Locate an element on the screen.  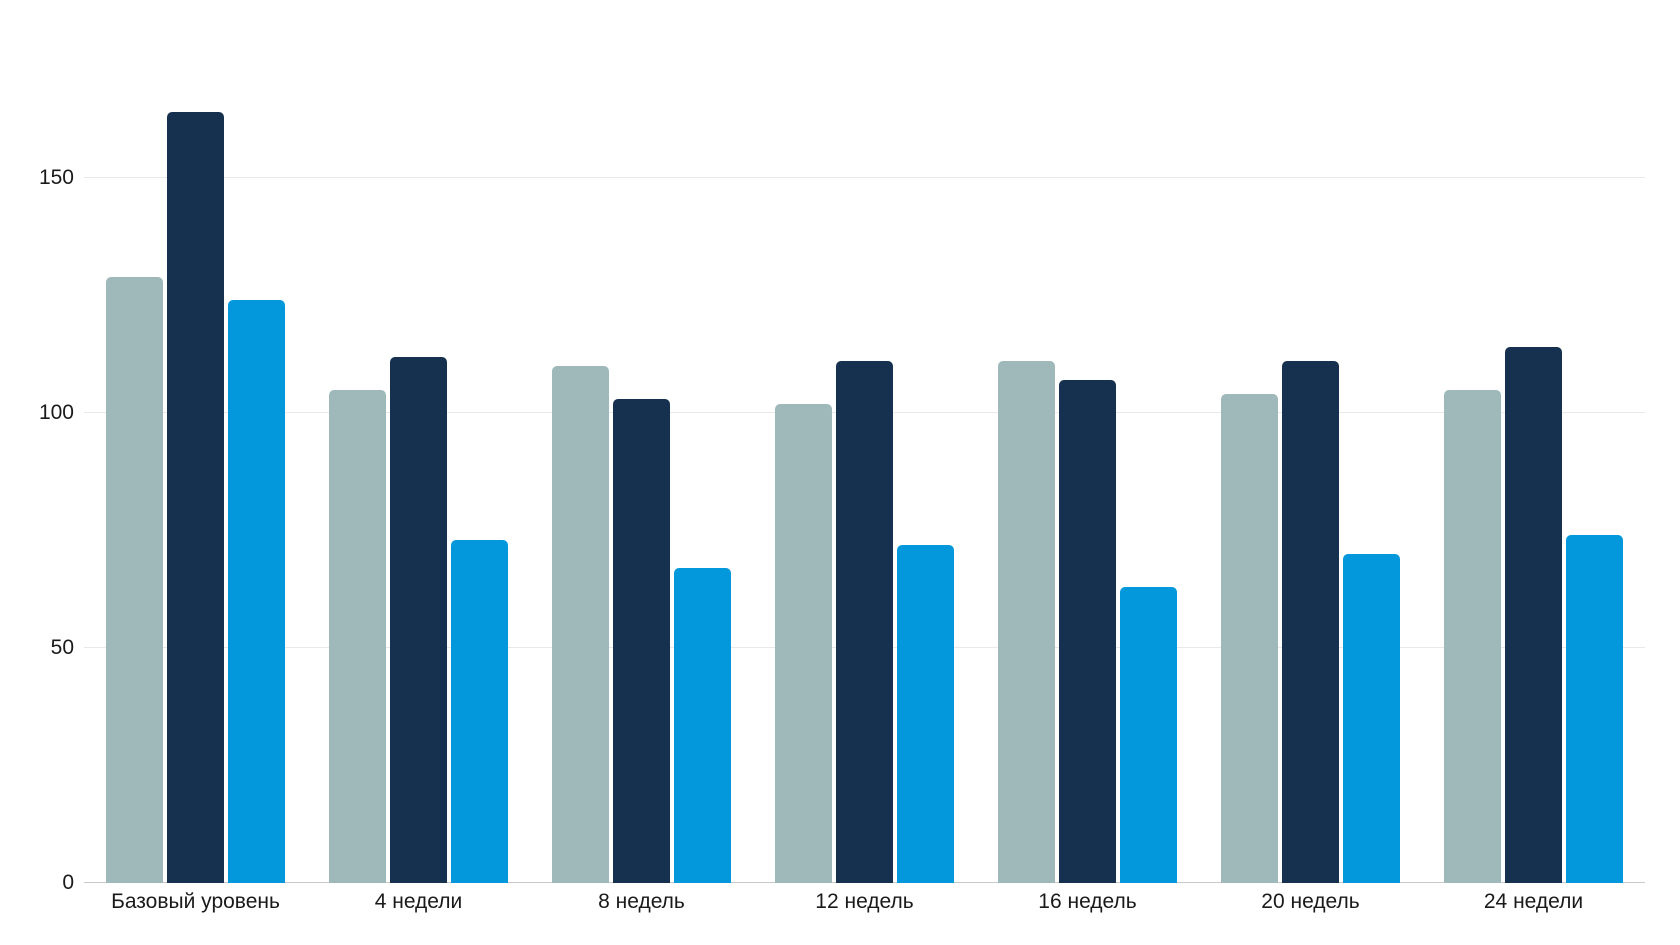
y-tick-label: 0 is located at coordinates (68, 882).